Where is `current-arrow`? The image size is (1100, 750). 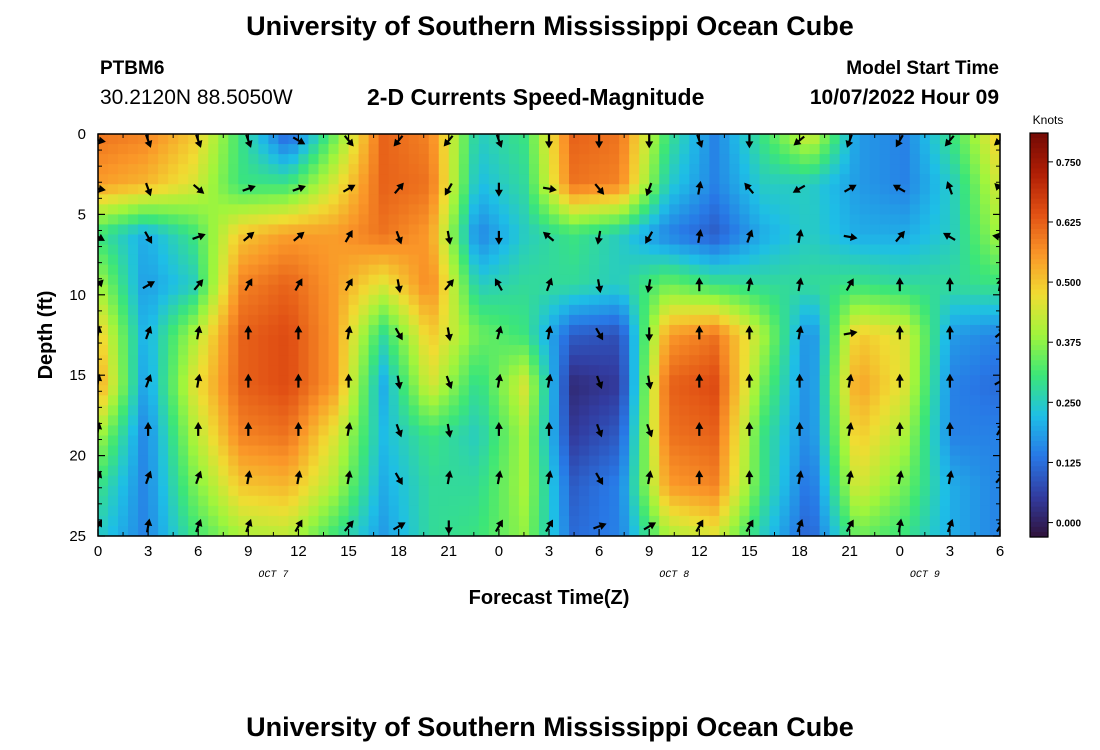
current-arrow is located at coordinates (399, 188).